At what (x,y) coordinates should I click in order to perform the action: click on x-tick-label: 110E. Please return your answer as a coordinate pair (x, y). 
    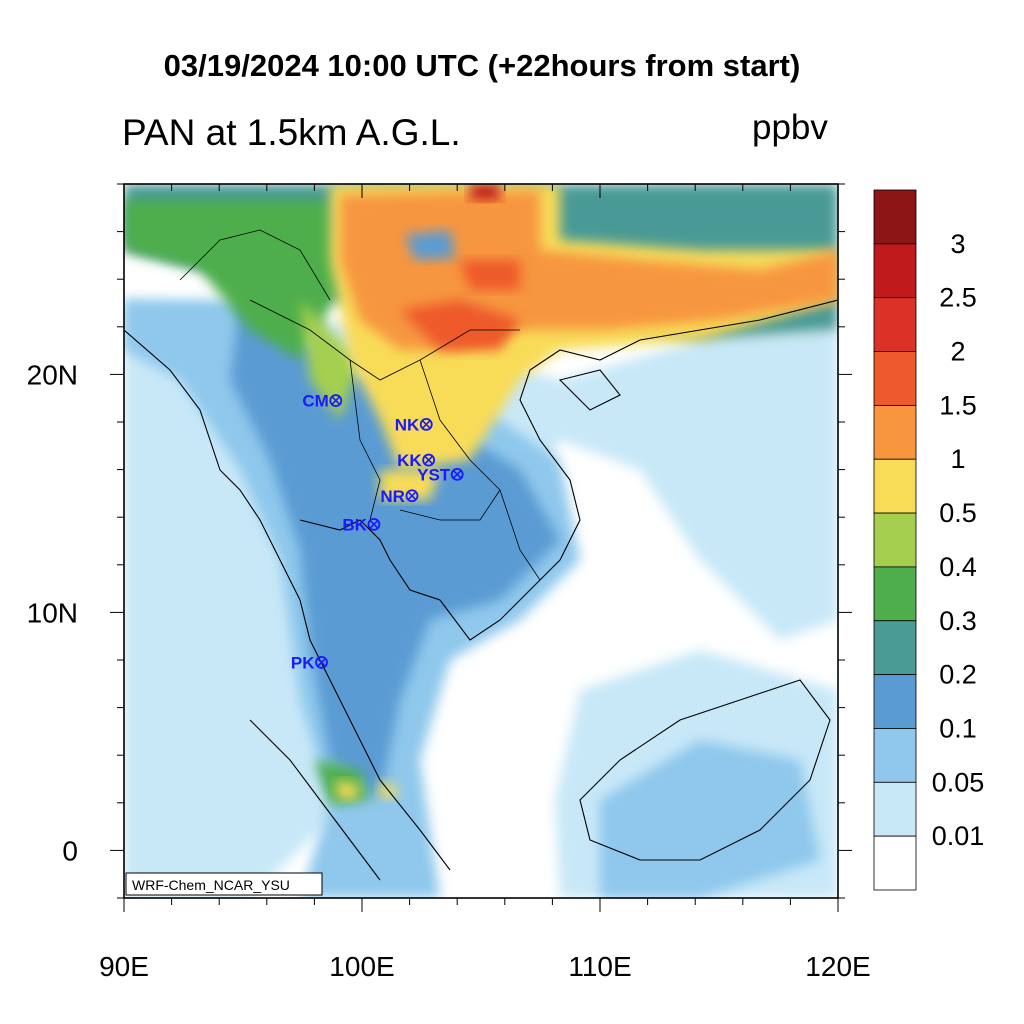
    Looking at the image, I should click on (599, 966).